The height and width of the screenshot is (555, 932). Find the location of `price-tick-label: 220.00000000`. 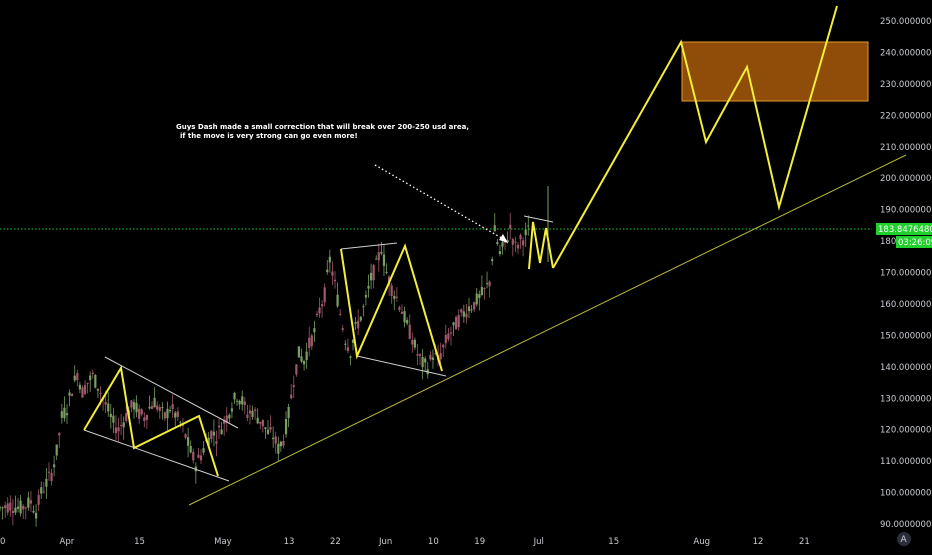

price-tick-label: 220.00000000 is located at coordinates (906, 116).